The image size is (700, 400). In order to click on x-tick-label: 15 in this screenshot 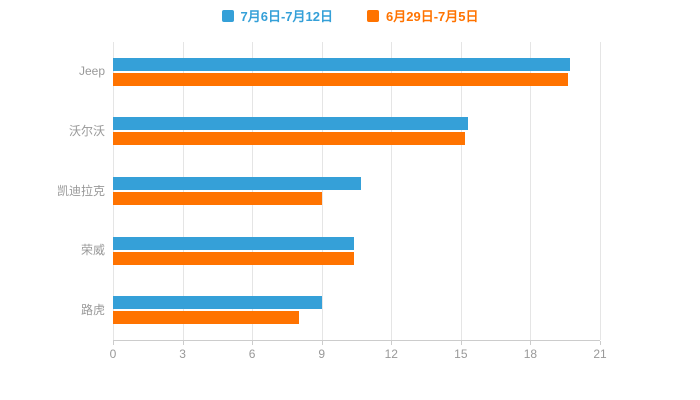, I will do `click(461, 354)`.